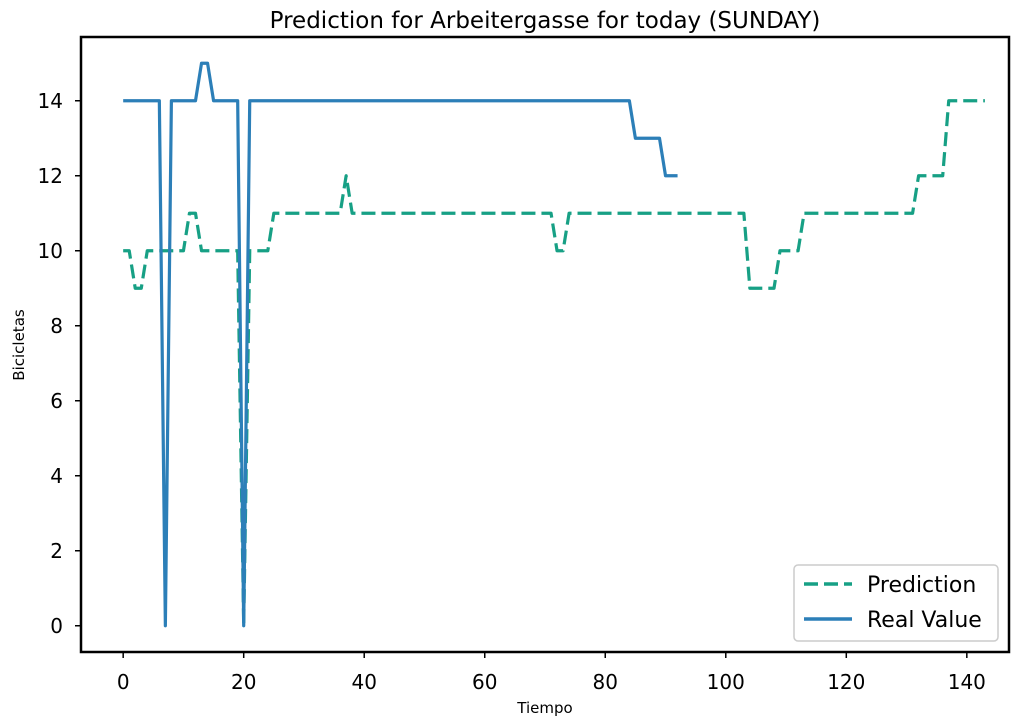  Describe the element at coordinates (924, 620) in the screenshot. I see `legend-label-real-value: Real Value` at that location.